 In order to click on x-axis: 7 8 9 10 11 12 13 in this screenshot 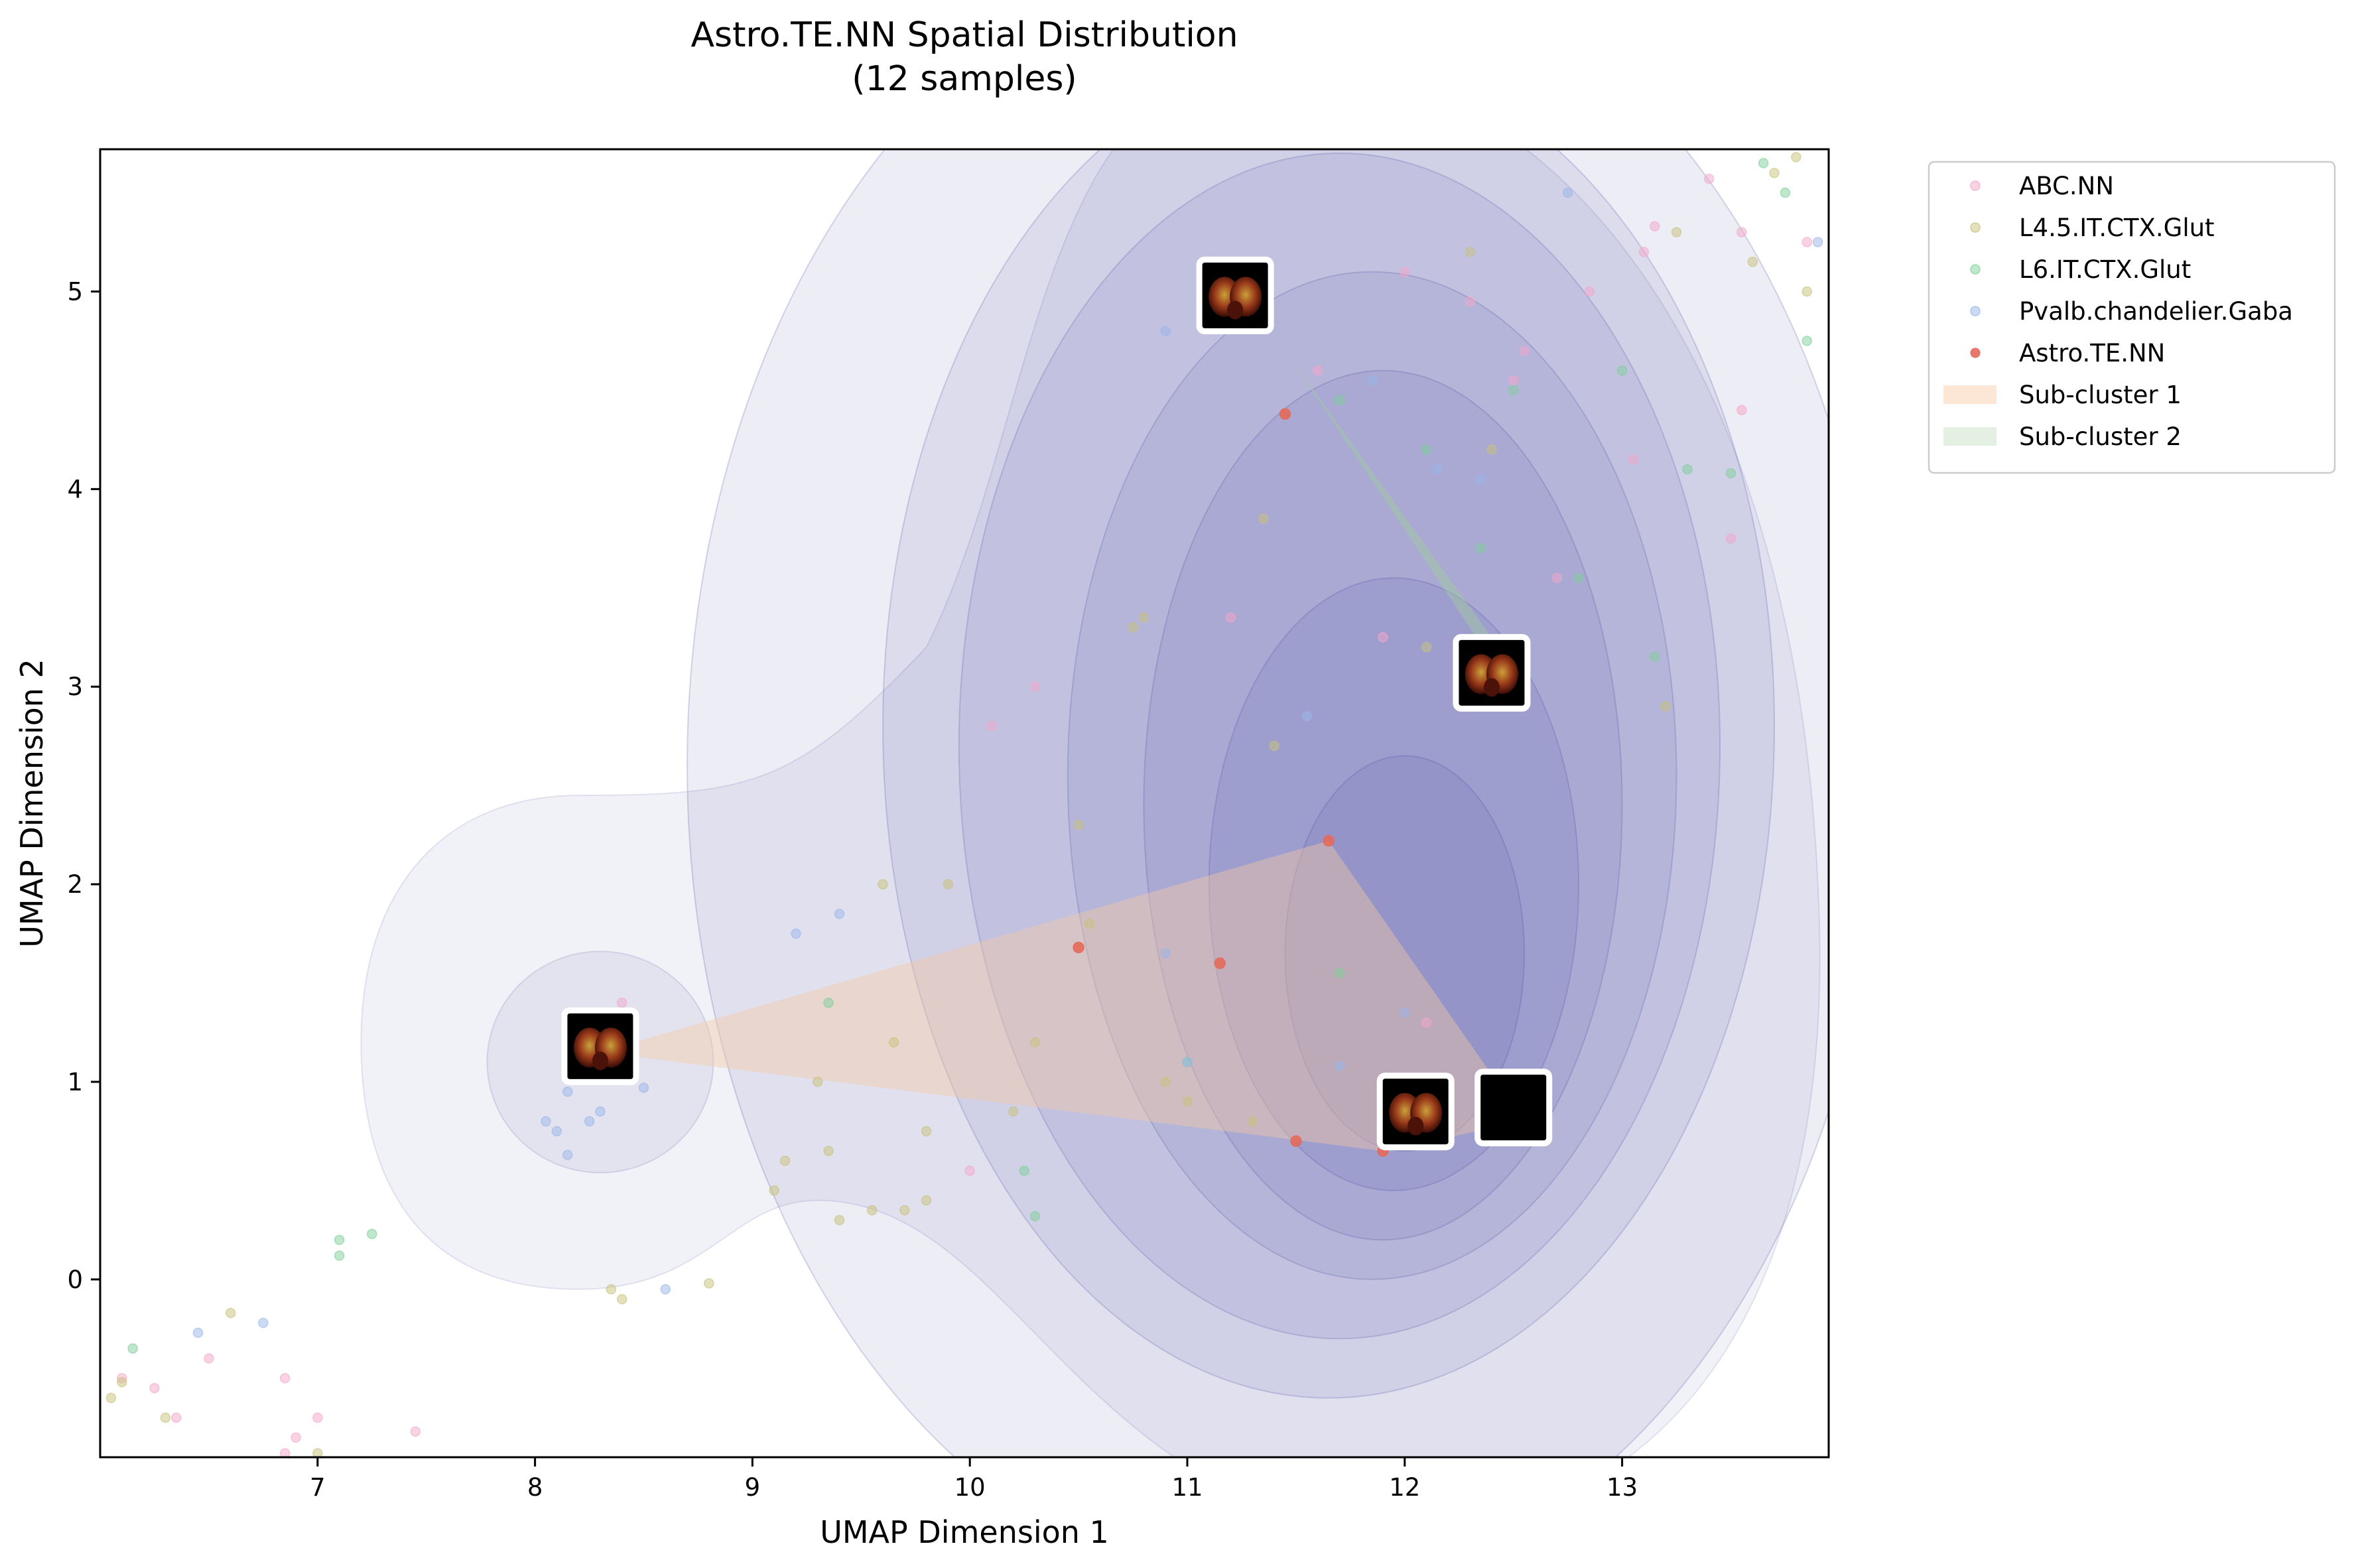, I will do `click(974, 1480)`.